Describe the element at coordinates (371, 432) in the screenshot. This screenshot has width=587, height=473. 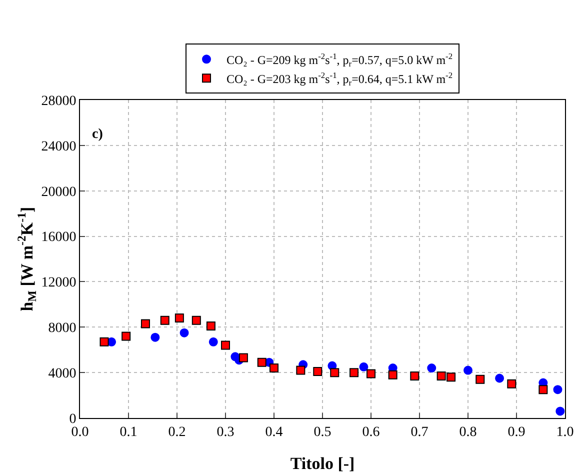
I see `x-tick-label: 0.6` at that location.